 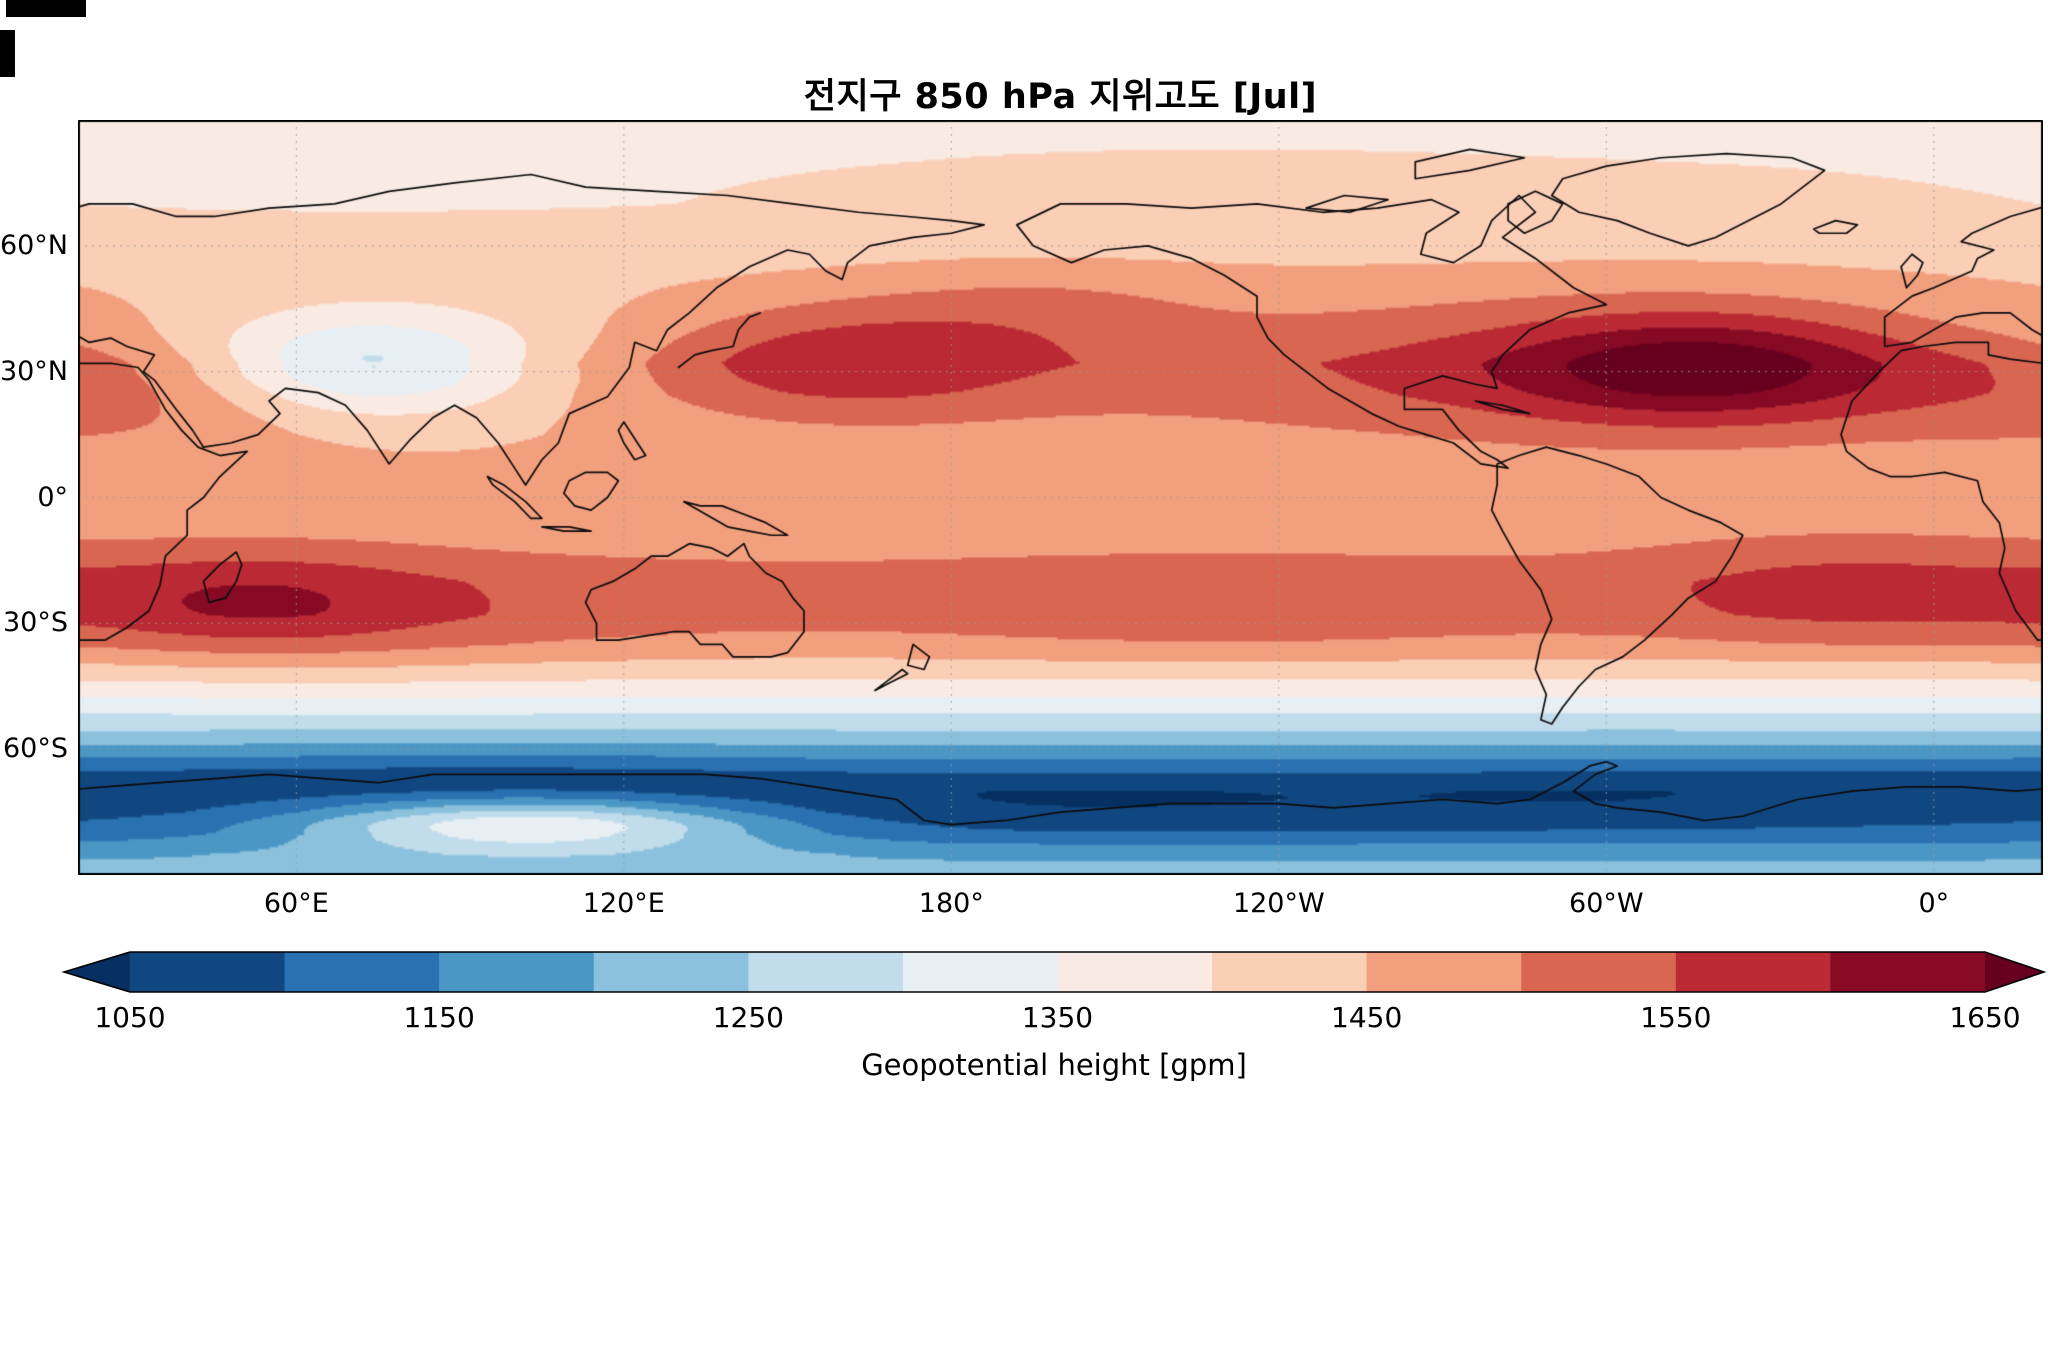 I want to click on y-tick-label: 30°S, so click(x=35, y=623).